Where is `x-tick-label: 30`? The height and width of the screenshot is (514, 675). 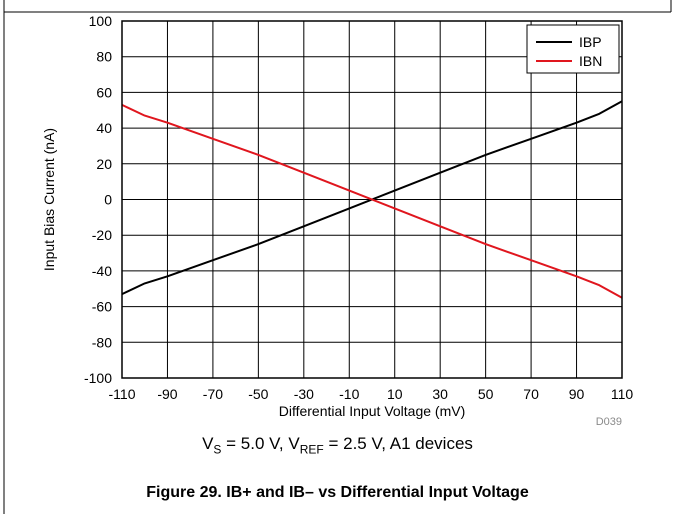
x-tick-label: 30 is located at coordinates (440, 394).